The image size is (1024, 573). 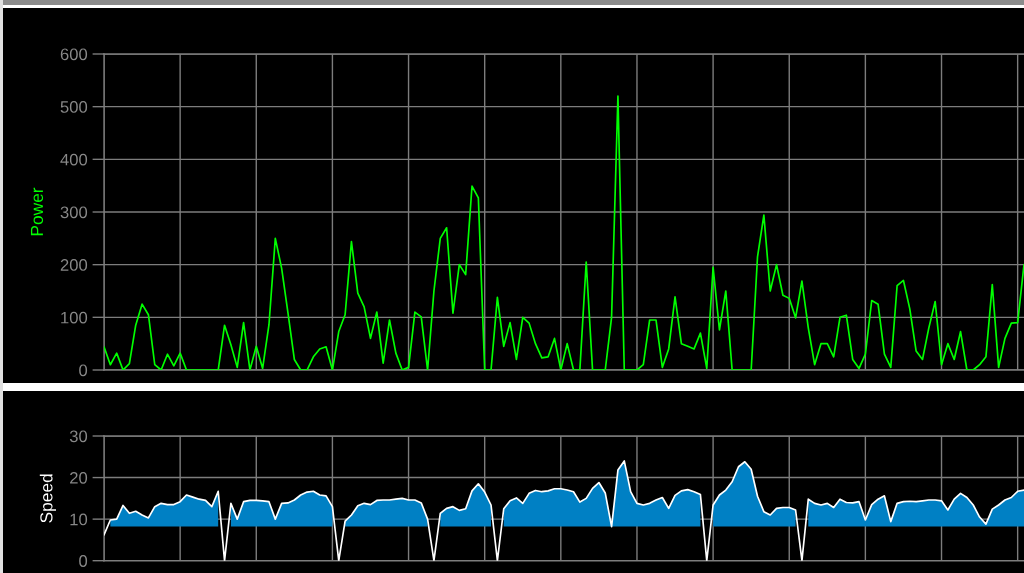 What do you see at coordinates (74, 159) in the screenshot?
I see `y-tick-label: 400` at bounding box center [74, 159].